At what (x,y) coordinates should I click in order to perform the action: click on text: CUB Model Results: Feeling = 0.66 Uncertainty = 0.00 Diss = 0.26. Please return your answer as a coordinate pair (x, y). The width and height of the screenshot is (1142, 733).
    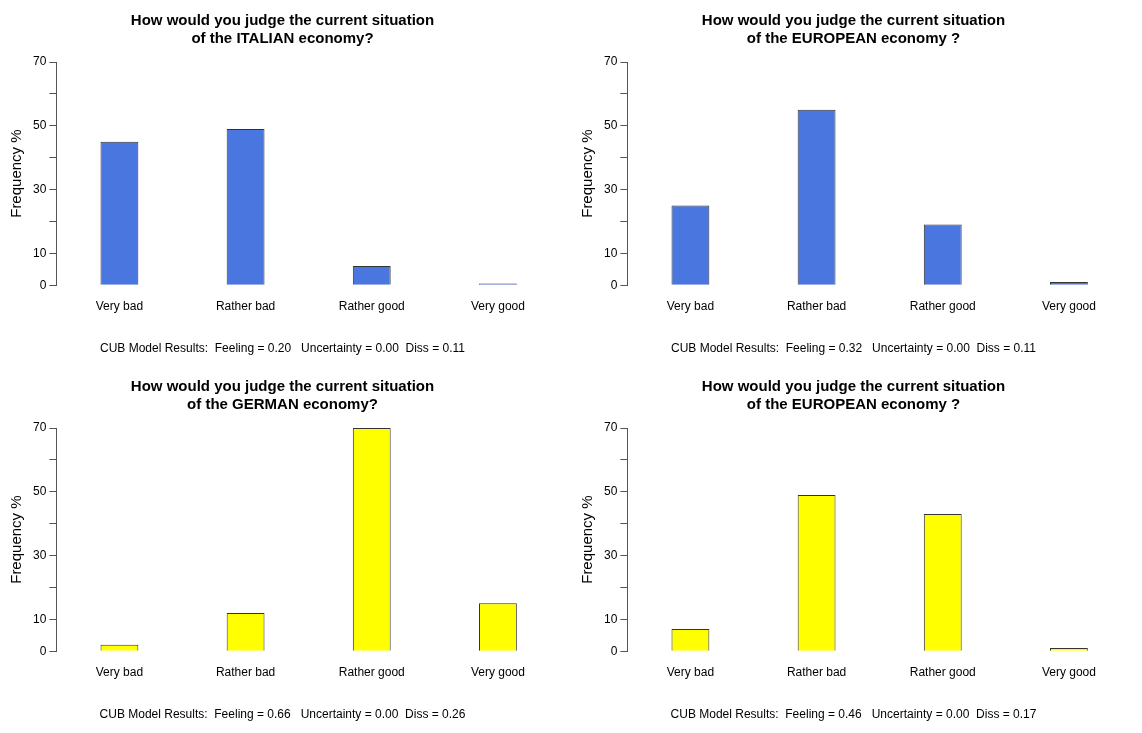
    Looking at the image, I should click on (282, 714).